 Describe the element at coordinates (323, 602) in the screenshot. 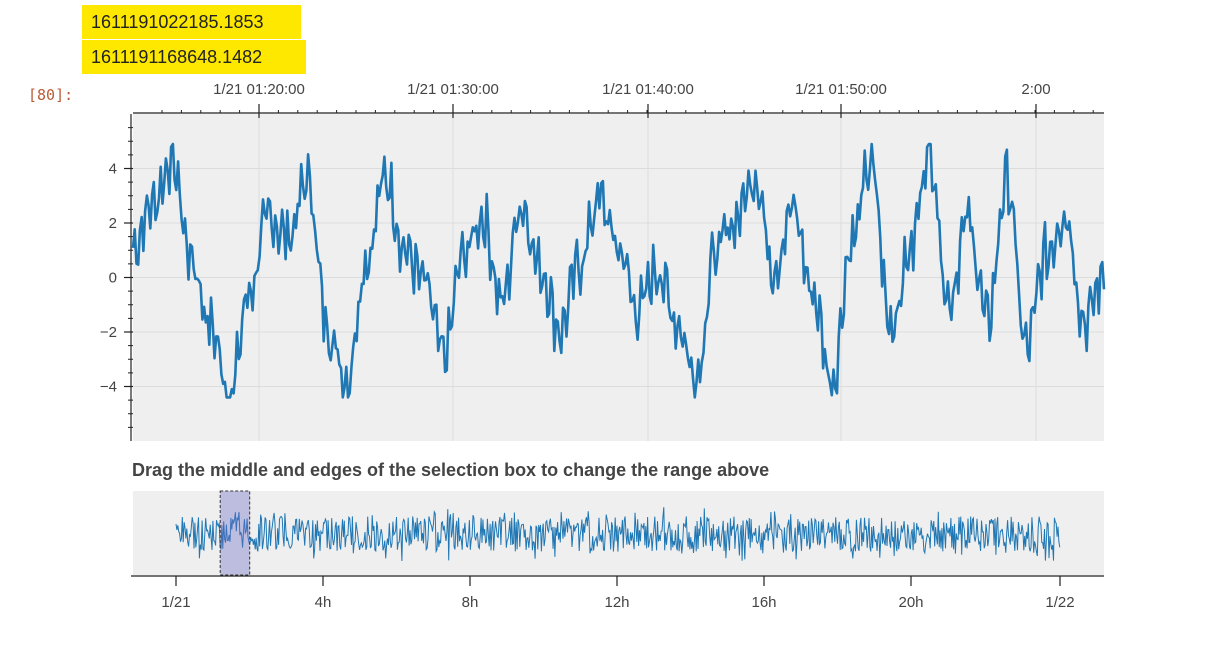

I see `range-x-tick-label: 4h` at that location.